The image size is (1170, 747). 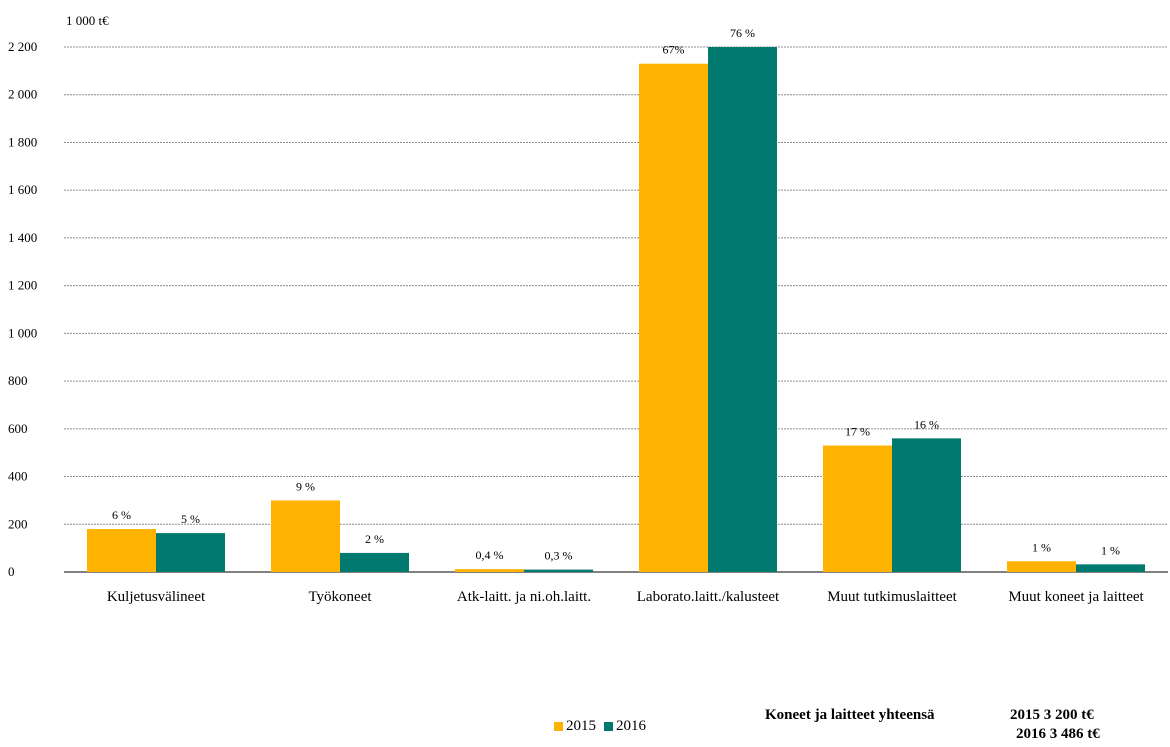 I want to click on legend-label-2016: 2016, so click(x=631, y=726).